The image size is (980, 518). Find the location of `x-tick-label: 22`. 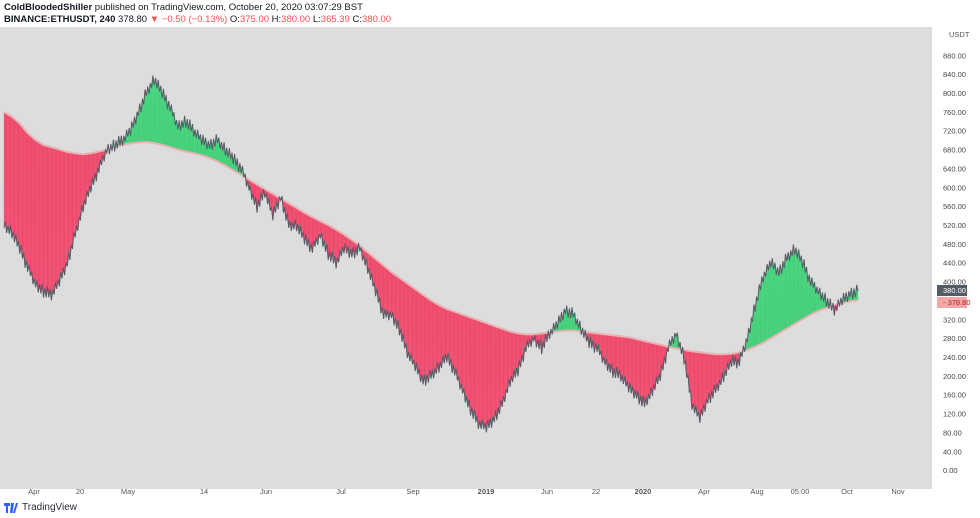

x-tick-label: 22 is located at coordinates (596, 491).